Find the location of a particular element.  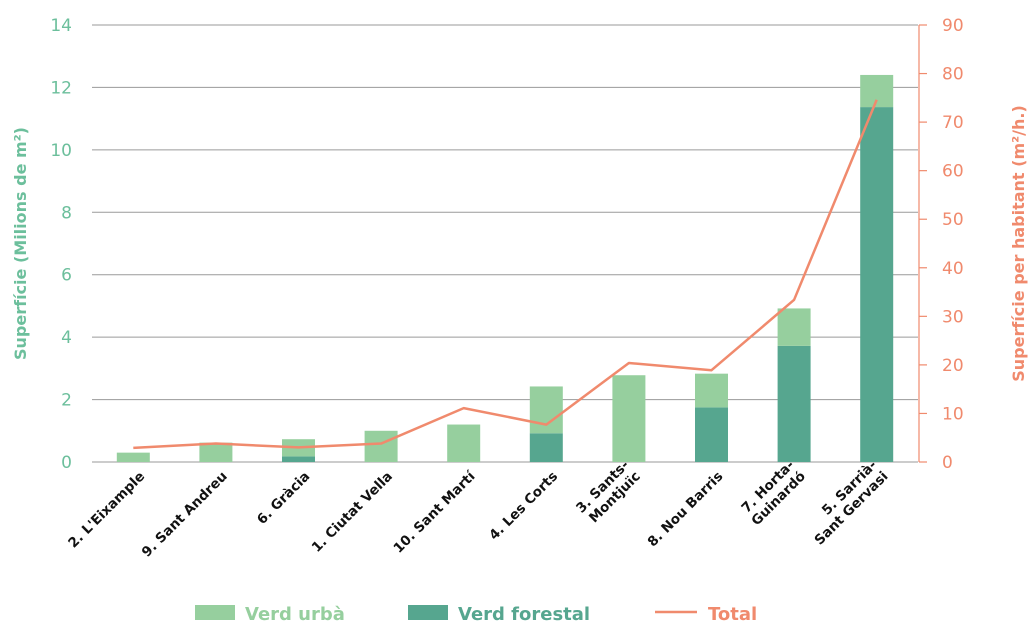

category-label: 3. Sants-Montjuïc is located at coordinates (608, 492).